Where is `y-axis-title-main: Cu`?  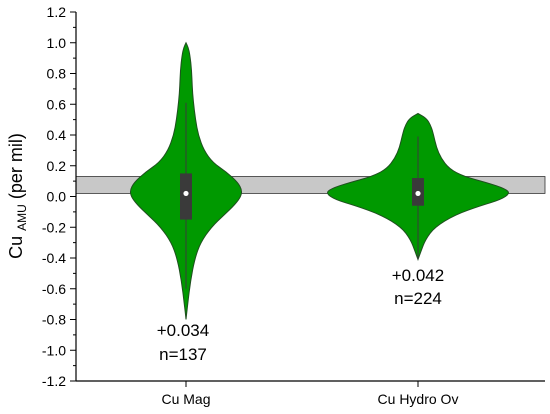 y-axis-title-main: Cu is located at coordinates (16, 247).